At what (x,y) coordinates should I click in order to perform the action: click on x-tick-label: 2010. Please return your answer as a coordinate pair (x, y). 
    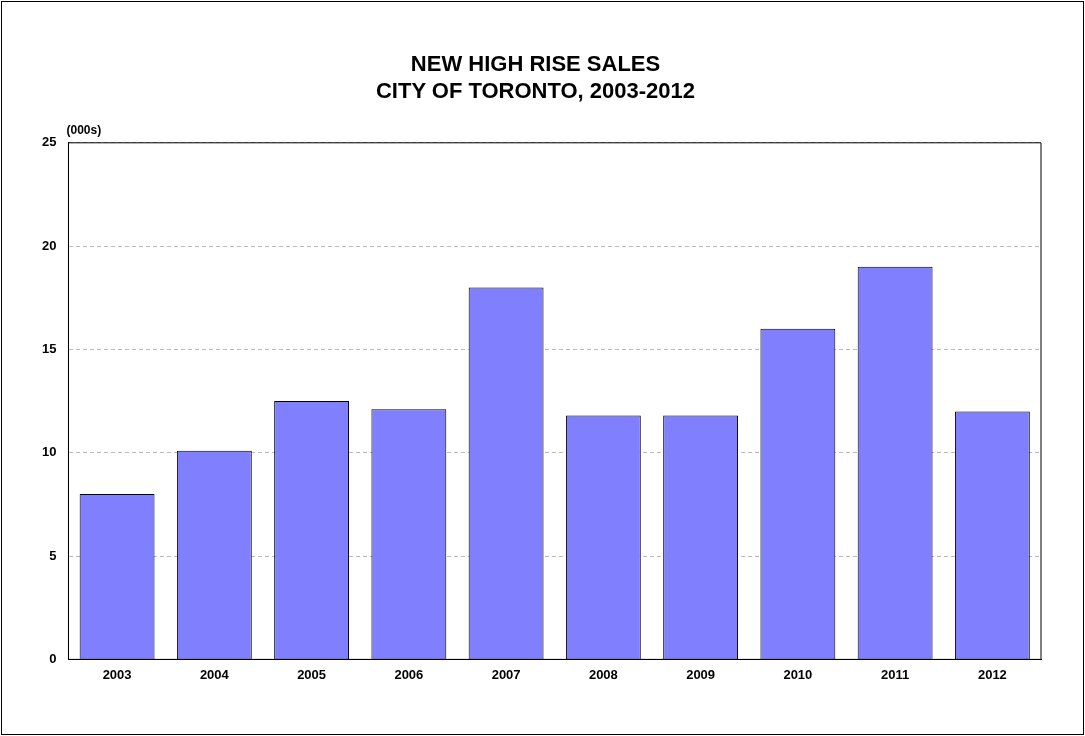
    Looking at the image, I should click on (798, 674).